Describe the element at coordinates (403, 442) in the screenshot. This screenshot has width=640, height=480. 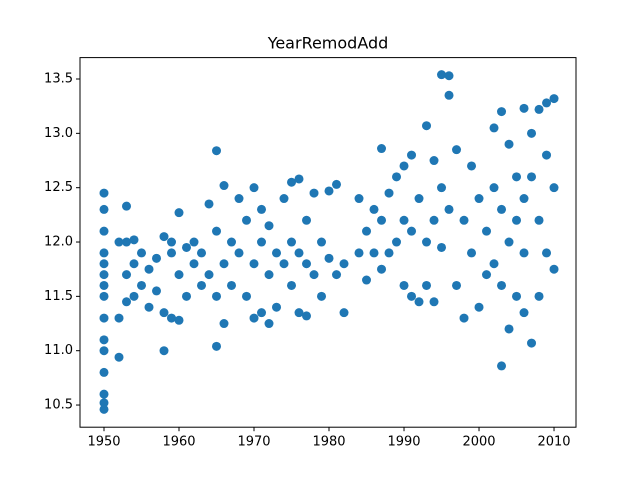
I see `x-tick-label: 1990` at that location.